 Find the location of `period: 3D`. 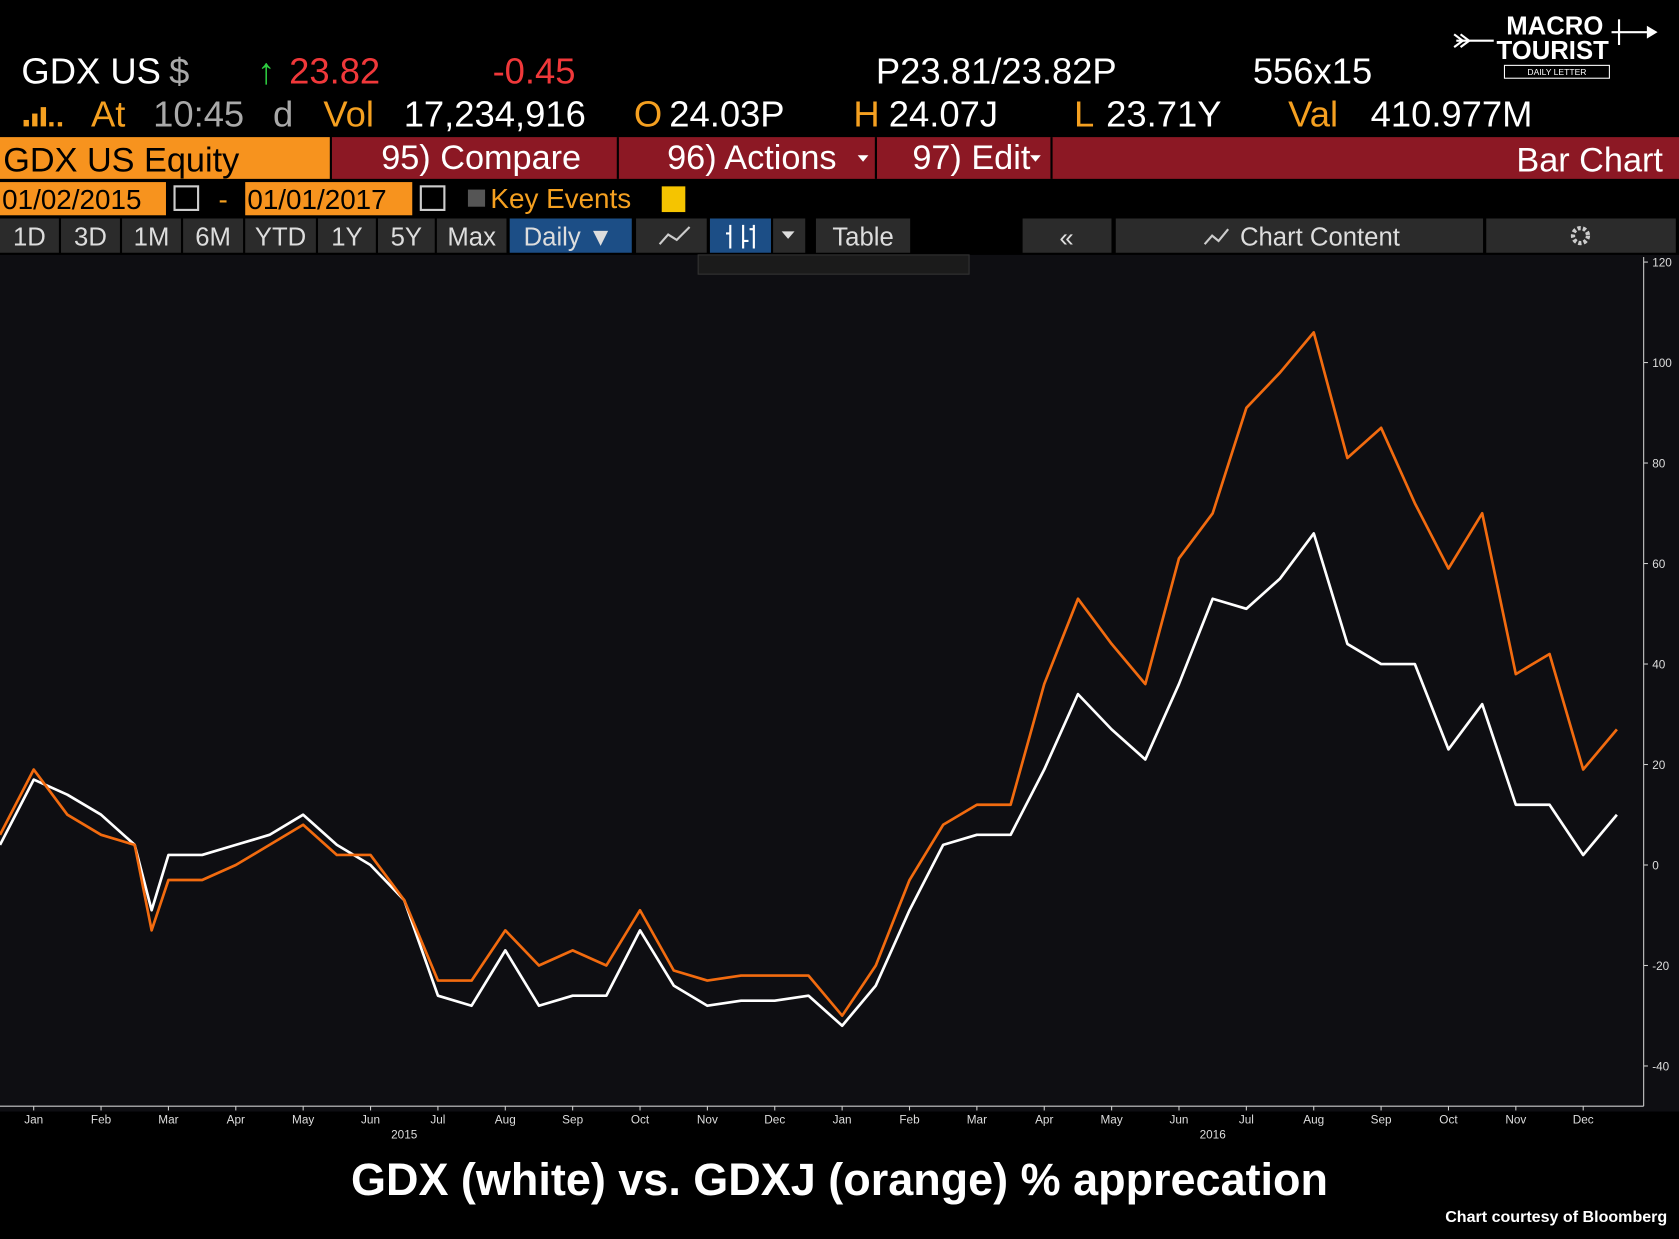

period: 3D is located at coordinates (90, 237).